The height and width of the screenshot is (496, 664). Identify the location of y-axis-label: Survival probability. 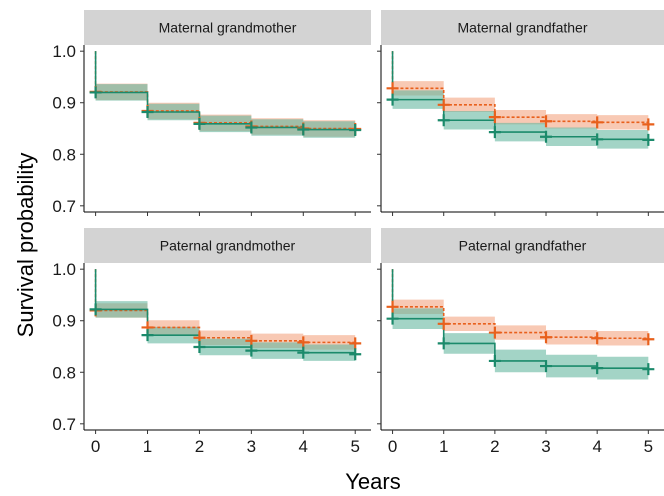
(25, 245).